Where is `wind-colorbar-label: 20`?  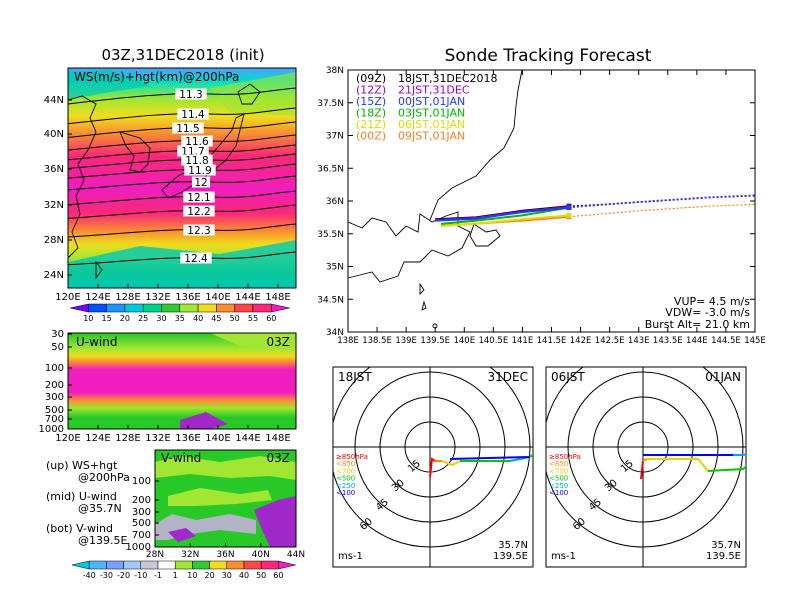
wind-colorbar-label: 20 is located at coordinates (210, 575).